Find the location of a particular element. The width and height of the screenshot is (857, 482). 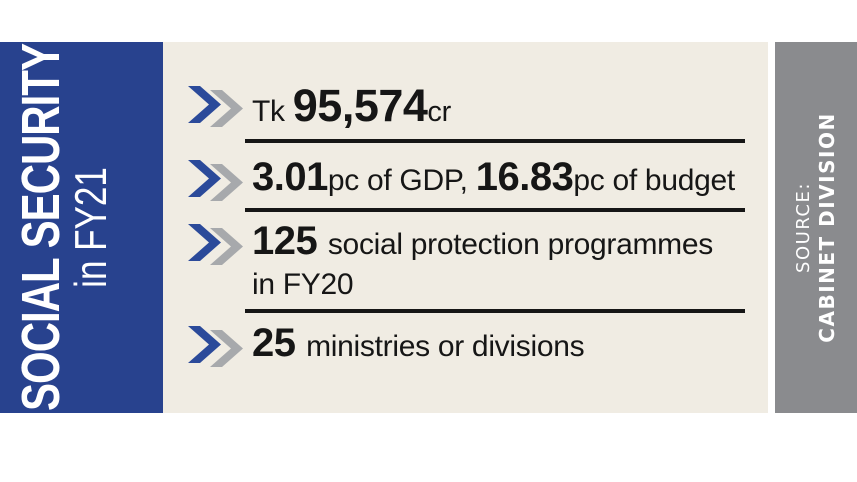

source-band is located at coordinates (816, 227).